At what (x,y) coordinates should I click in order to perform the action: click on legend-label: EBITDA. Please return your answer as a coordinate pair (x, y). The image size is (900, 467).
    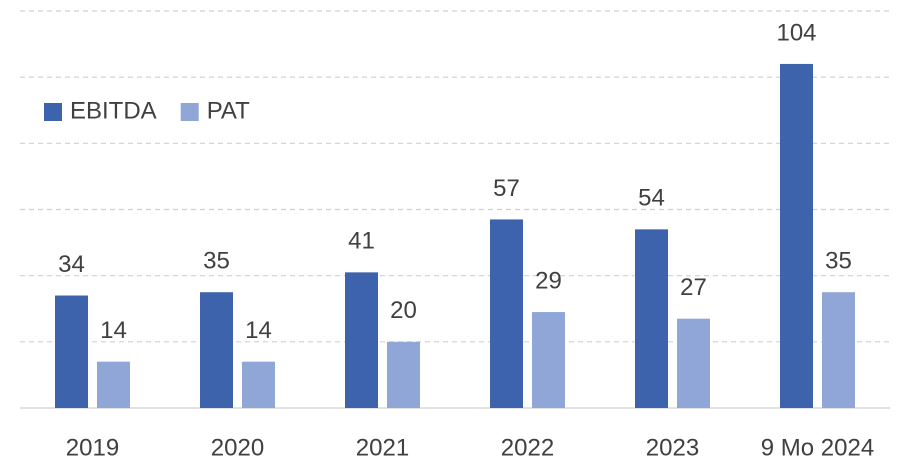
    Looking at the image, I should click on (113, 110).